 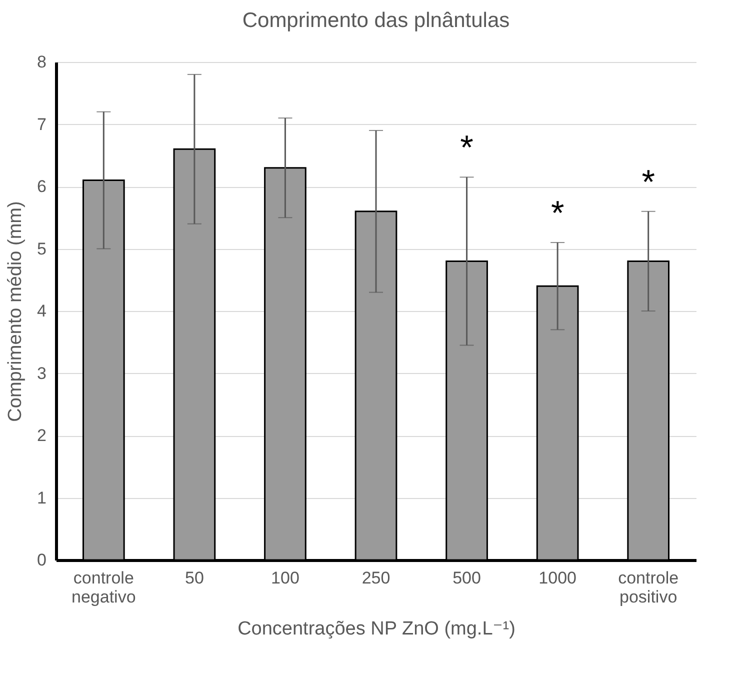 What do you see at coordinates (41, 435) in the screenshot?
I see `y-tick-label: 2` at bounding box center [41, 435].